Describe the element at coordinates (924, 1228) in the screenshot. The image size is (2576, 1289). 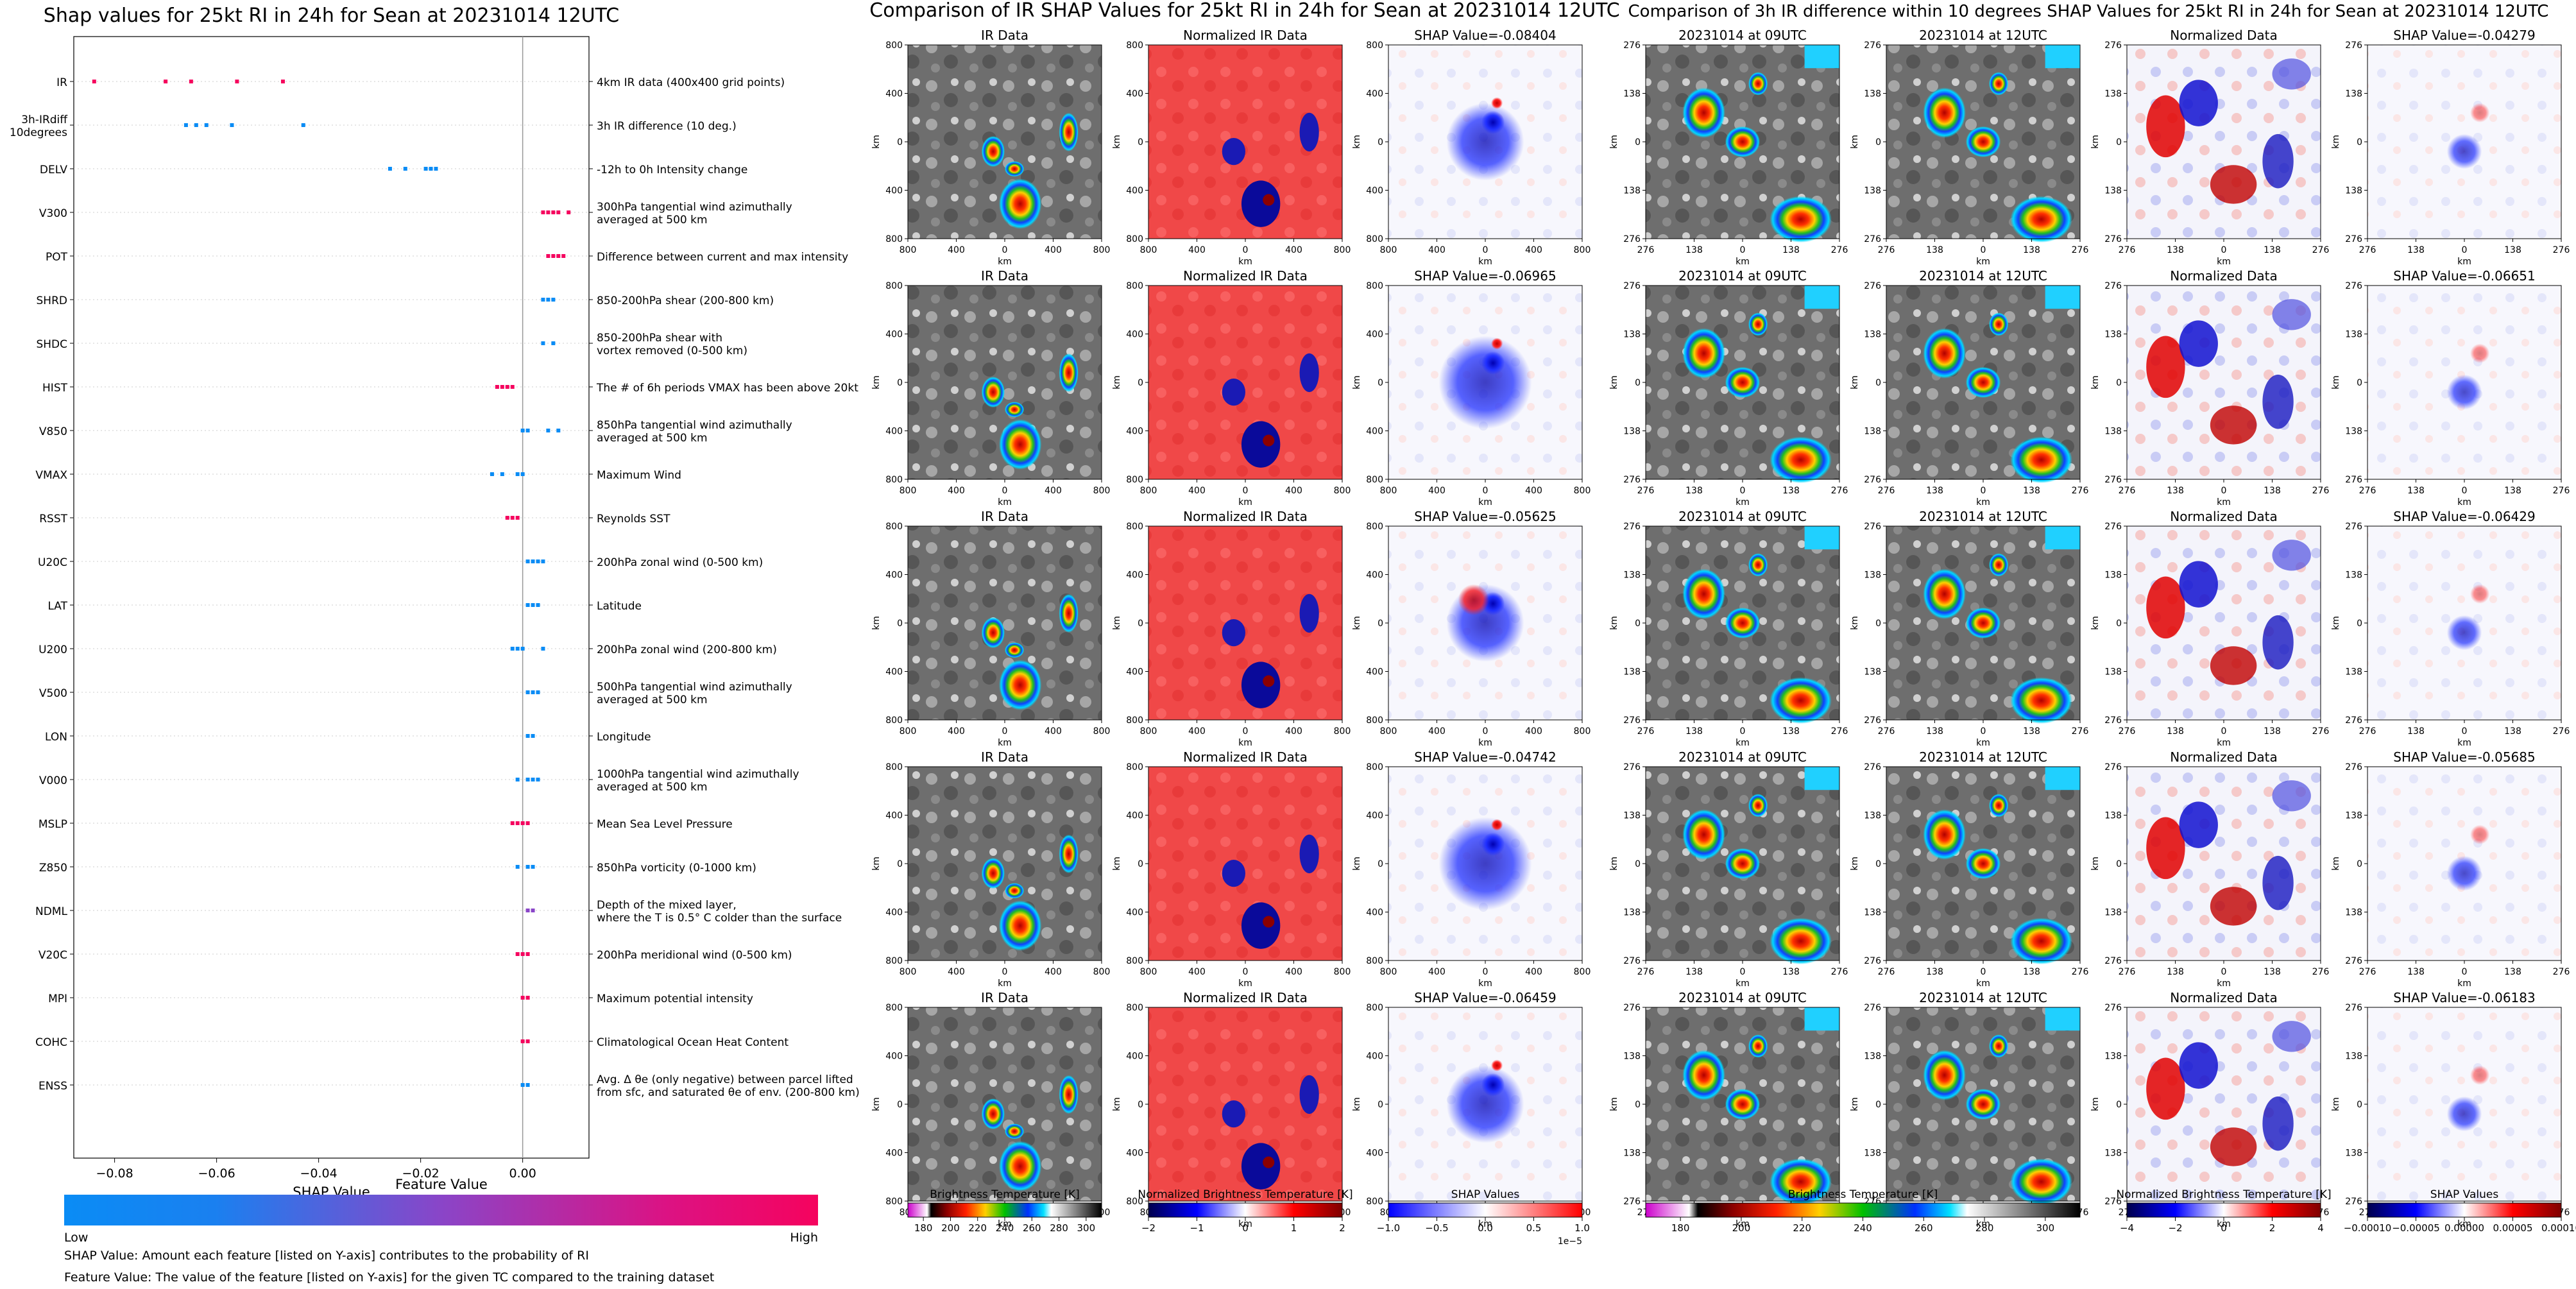
I see `colorbar-tick-label: 180` at that location.